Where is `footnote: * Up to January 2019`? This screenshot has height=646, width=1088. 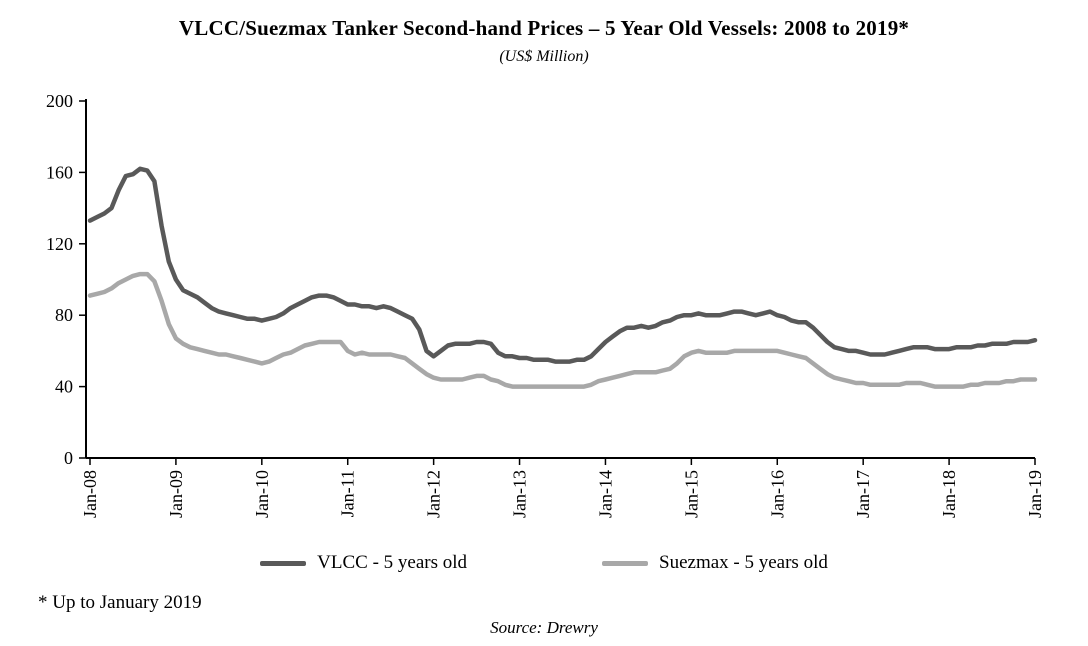
footnote: * Up to January 2019 is located at coordinates (120, 602).